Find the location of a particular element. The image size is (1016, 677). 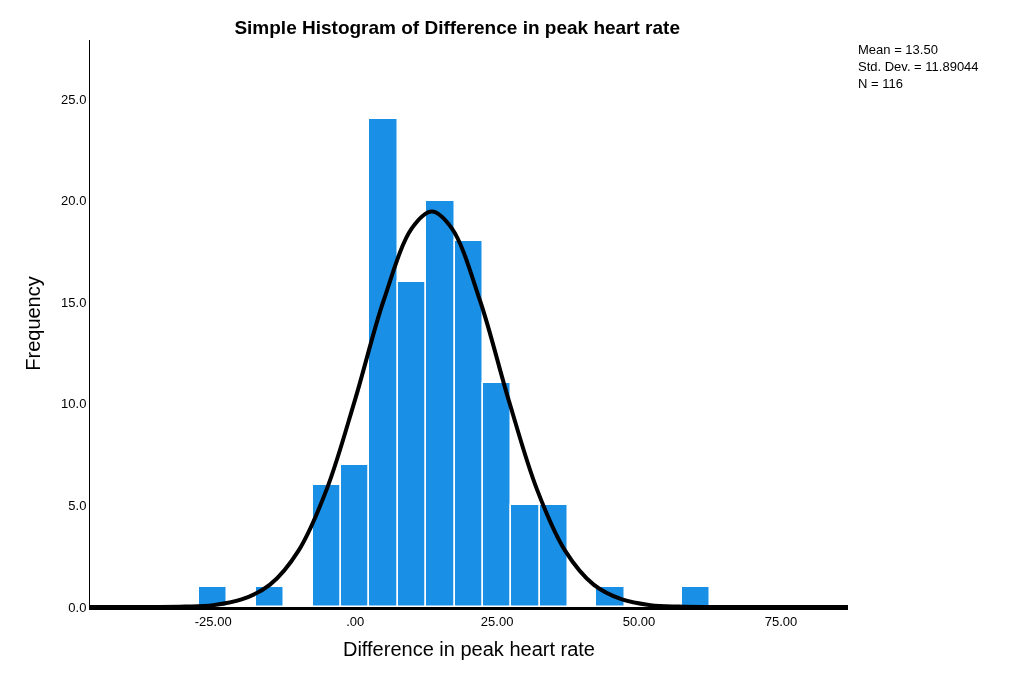

y-tick-label: 20.0 is located at coordinates (74, 201).